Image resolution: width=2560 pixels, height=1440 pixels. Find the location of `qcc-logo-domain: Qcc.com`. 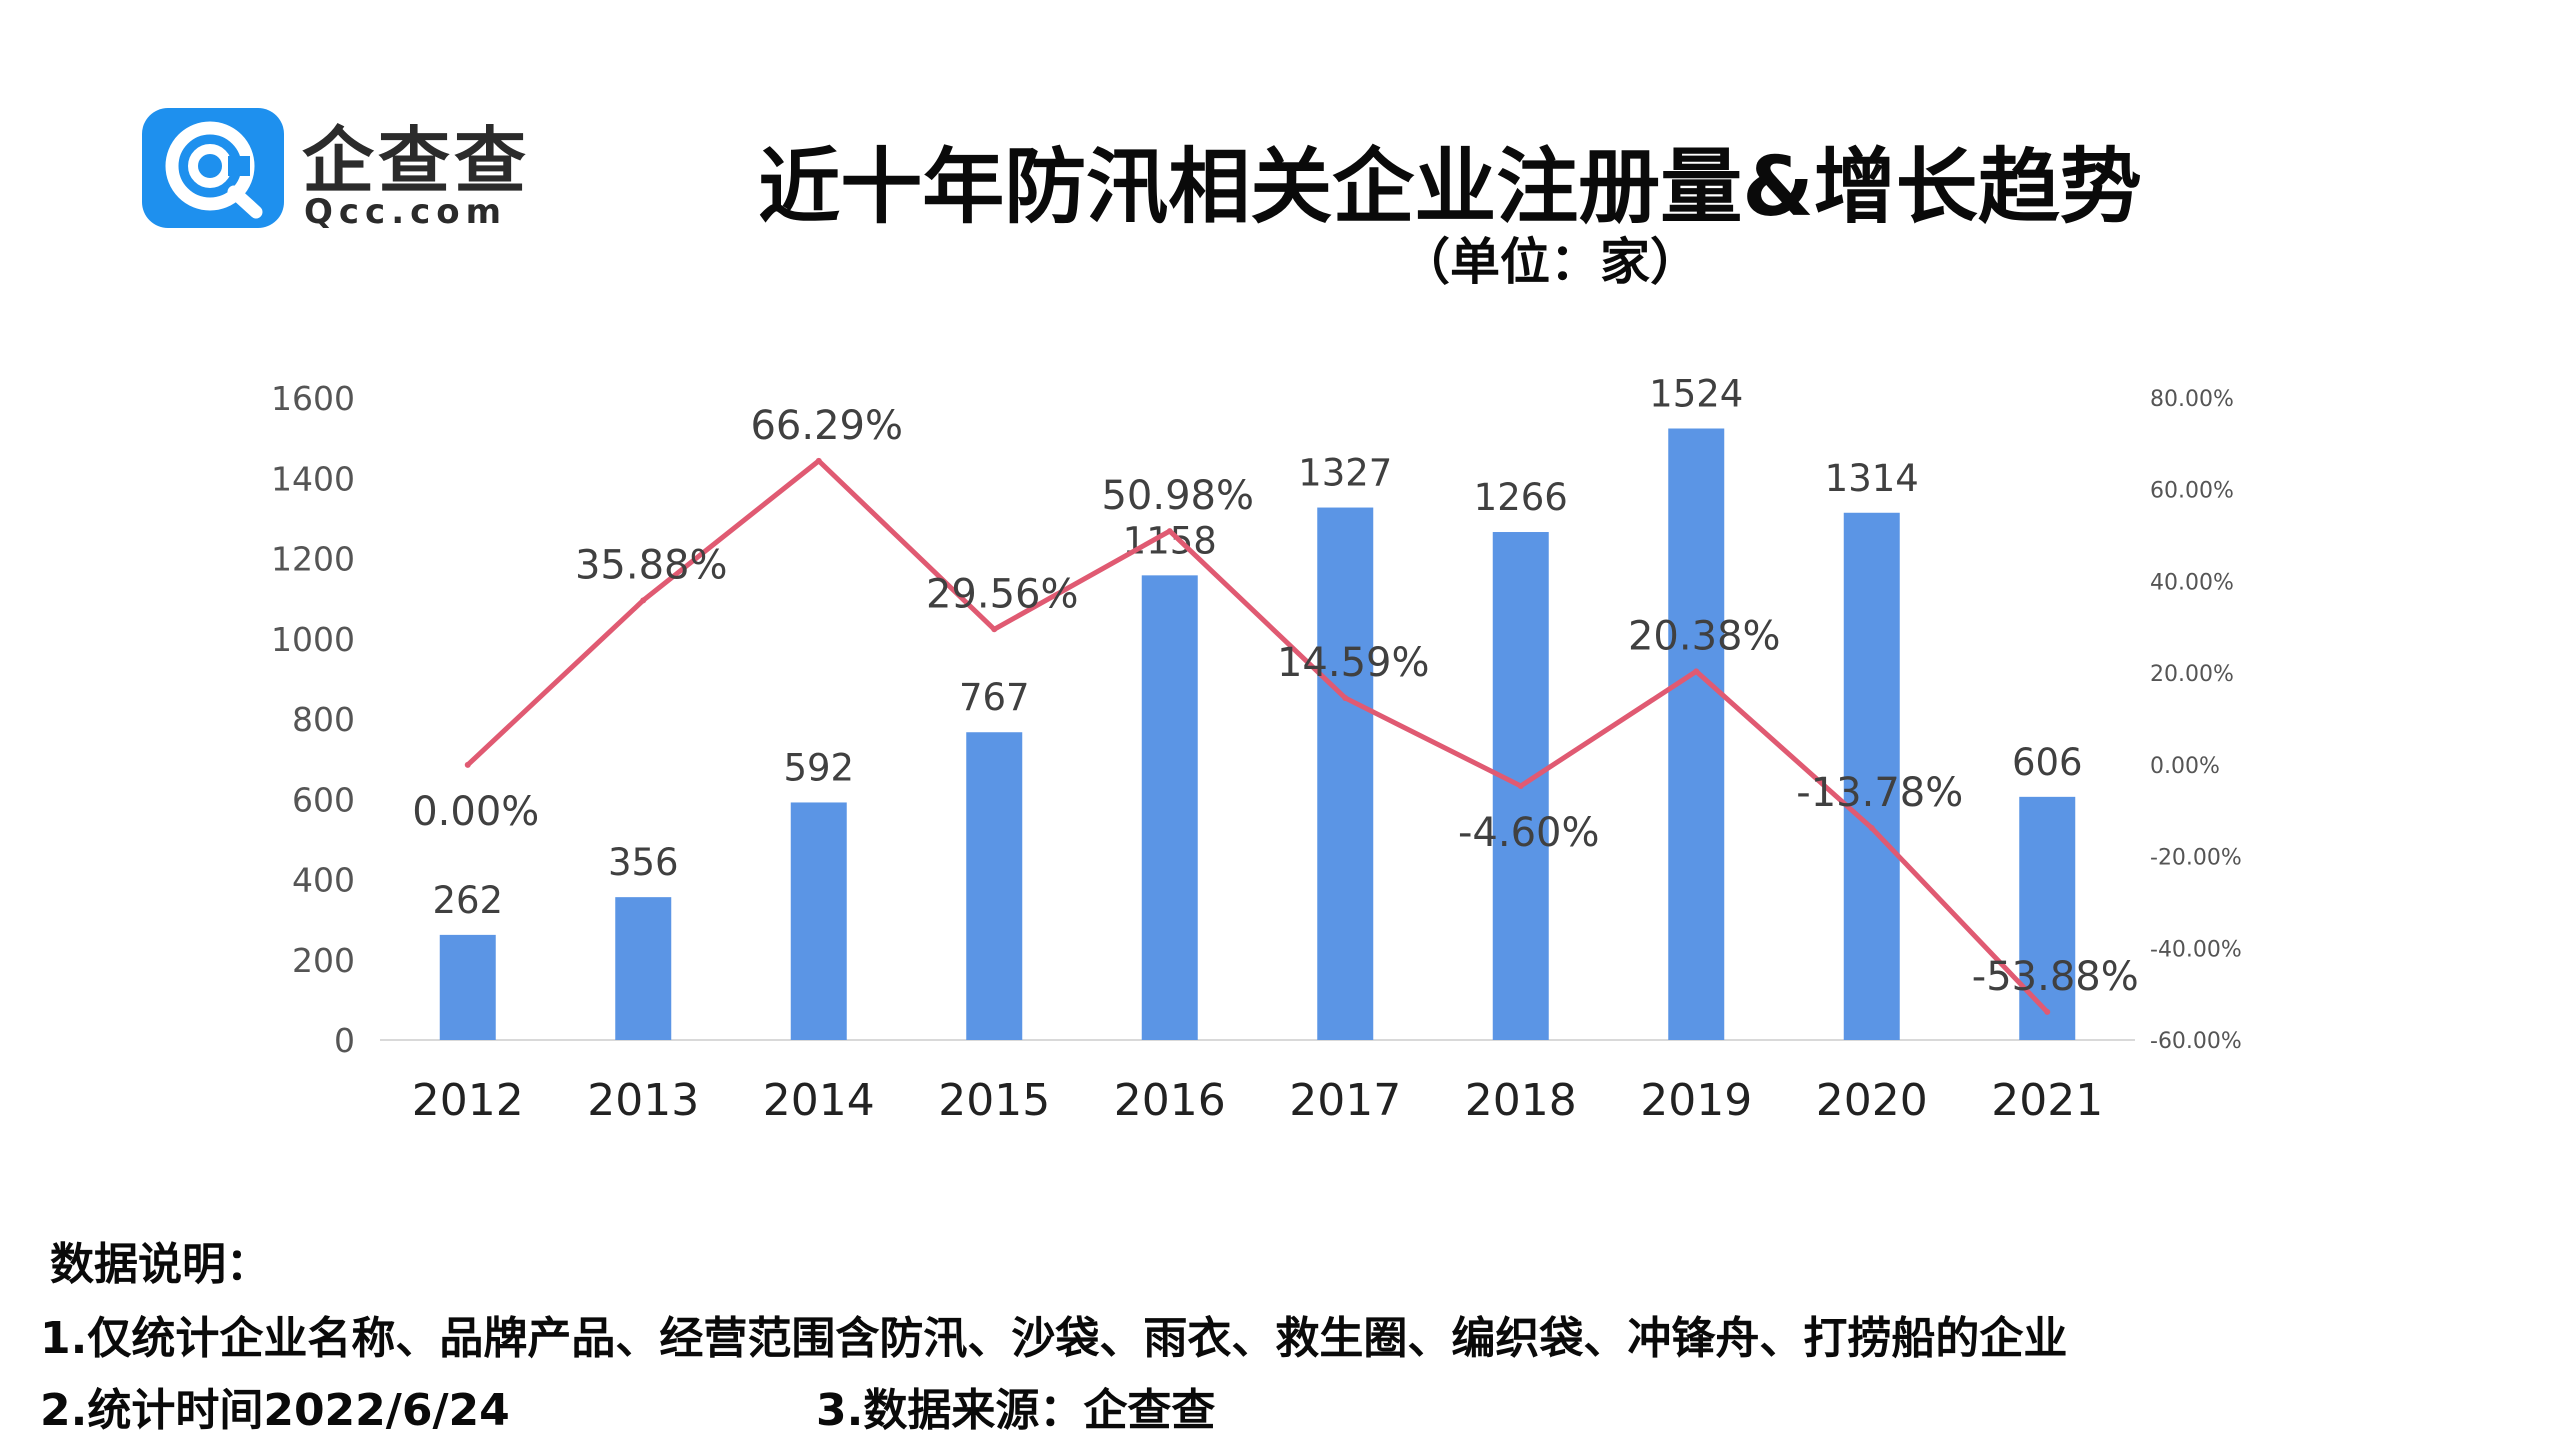

qcc-logo-domain: Qcc.com is located at coordinates (406, 212).